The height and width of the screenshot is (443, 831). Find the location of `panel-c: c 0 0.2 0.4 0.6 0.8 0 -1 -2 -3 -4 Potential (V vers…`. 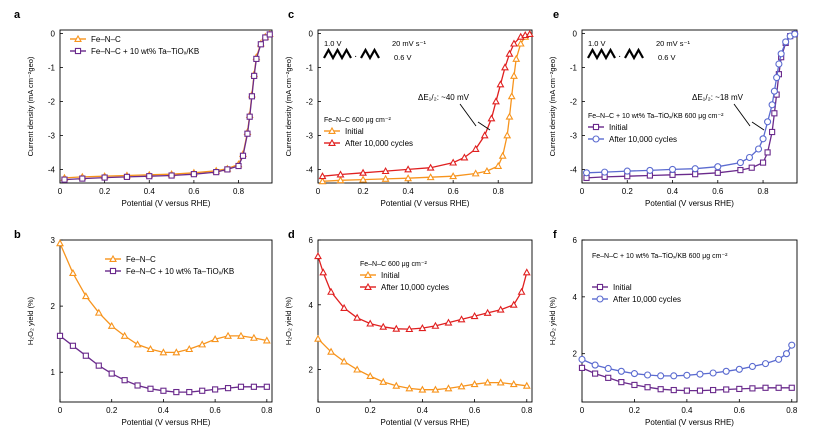

panel-c: c 0 0.2 0.4 0.6 0.8 0 -1 -2 -3 -4 Potential (V vers… is located at coordinates (409, 108).